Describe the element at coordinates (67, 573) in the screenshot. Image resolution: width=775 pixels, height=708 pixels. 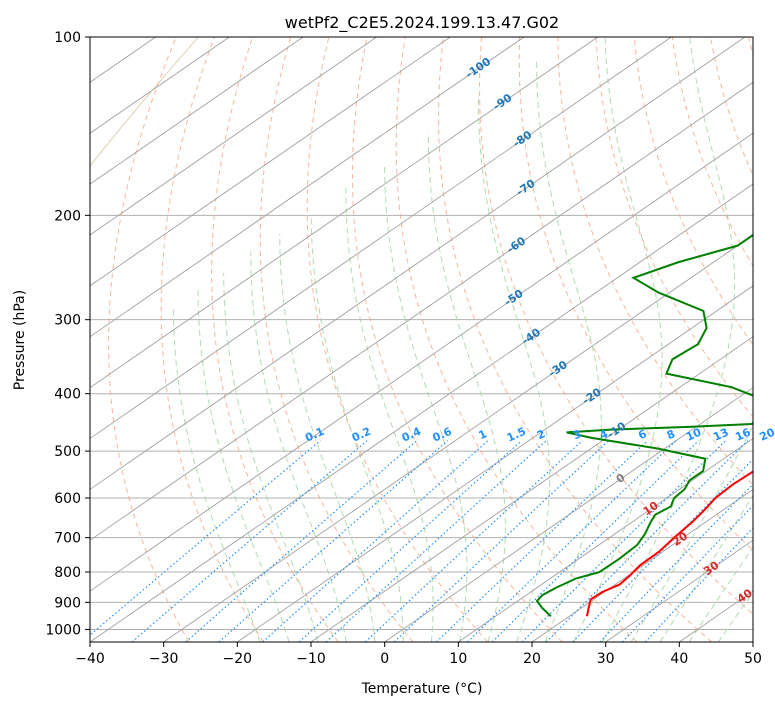
I see `y-tick-label: 800` at that location.